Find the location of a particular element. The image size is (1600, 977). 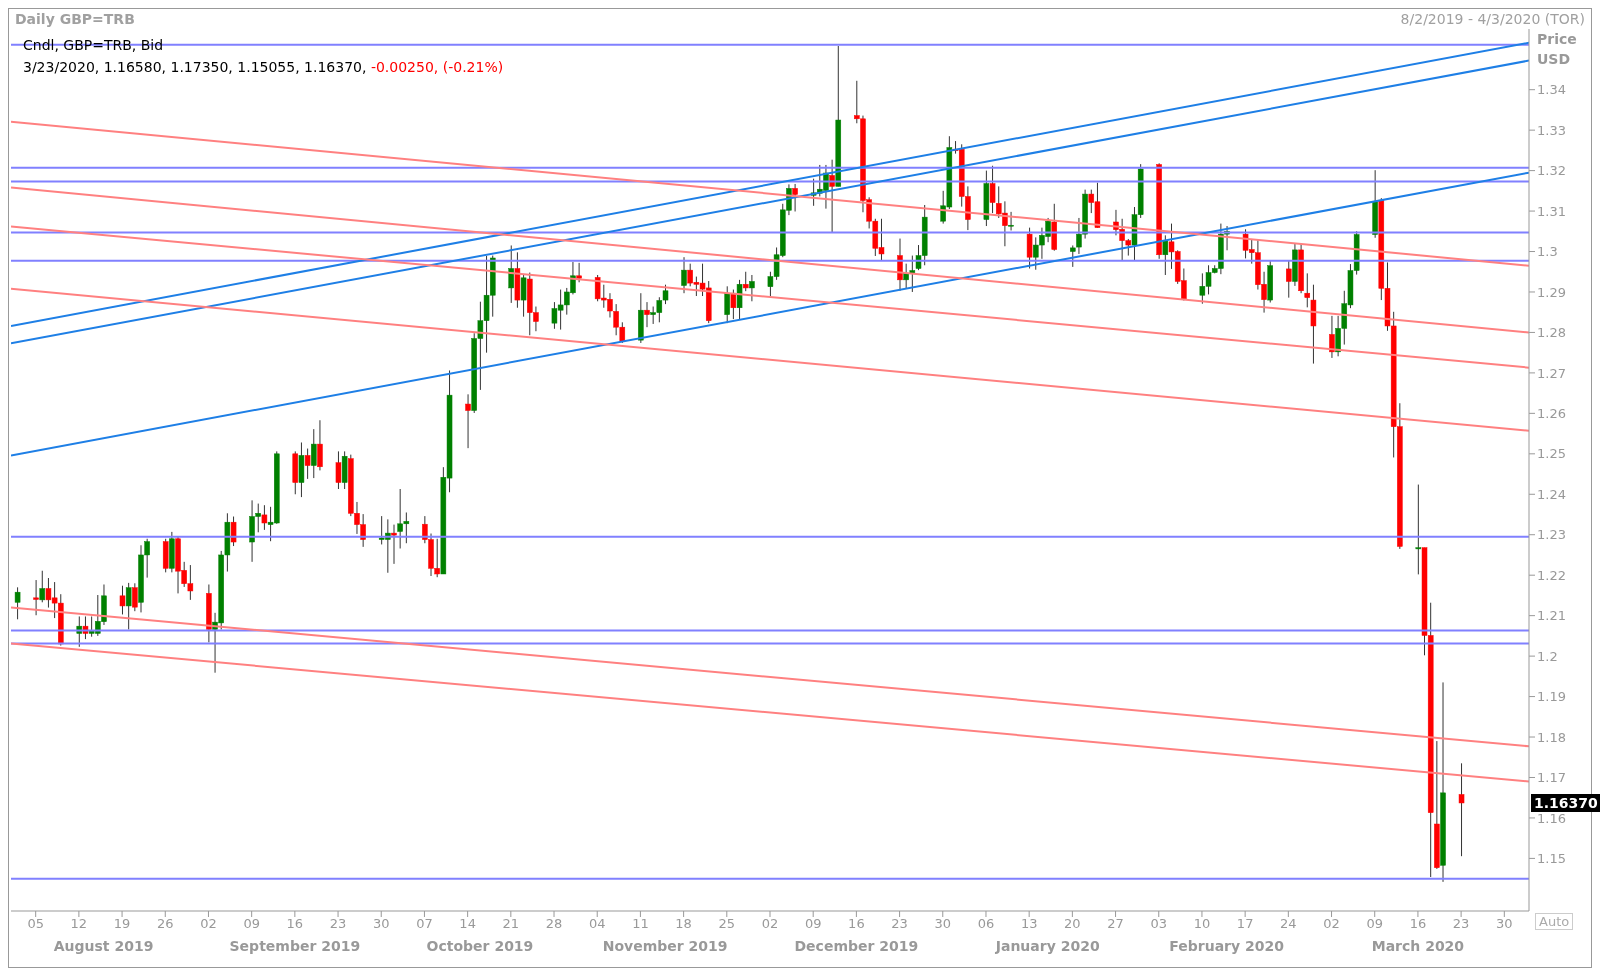

y-tick-label: 1.27 is located at coordinates (1551, 373).